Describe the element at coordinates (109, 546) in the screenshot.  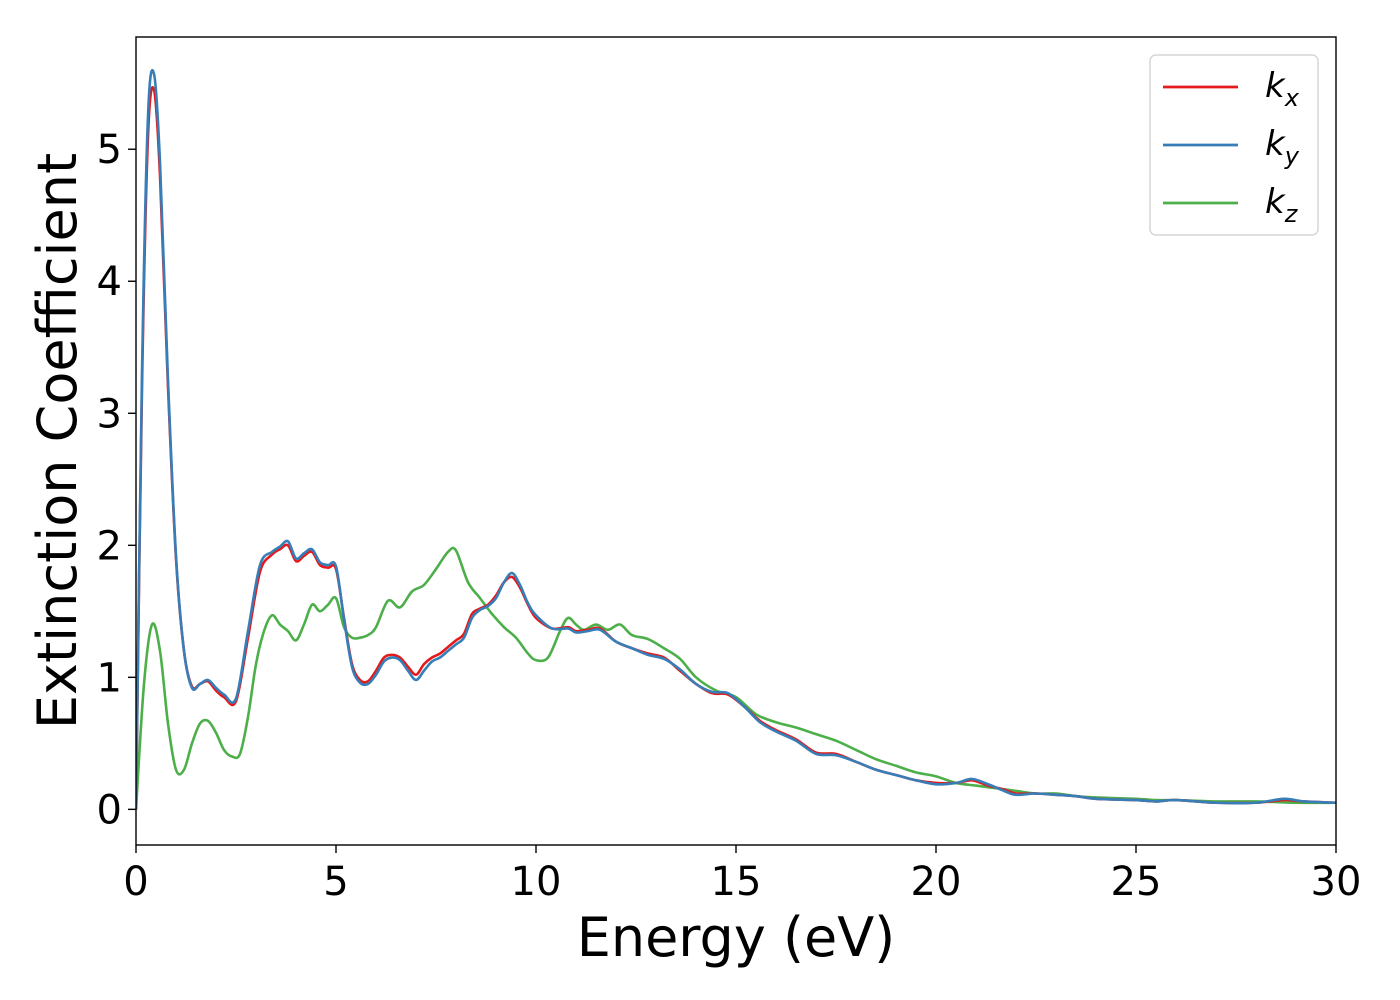
I see `y-tick-label: 2` at that location.